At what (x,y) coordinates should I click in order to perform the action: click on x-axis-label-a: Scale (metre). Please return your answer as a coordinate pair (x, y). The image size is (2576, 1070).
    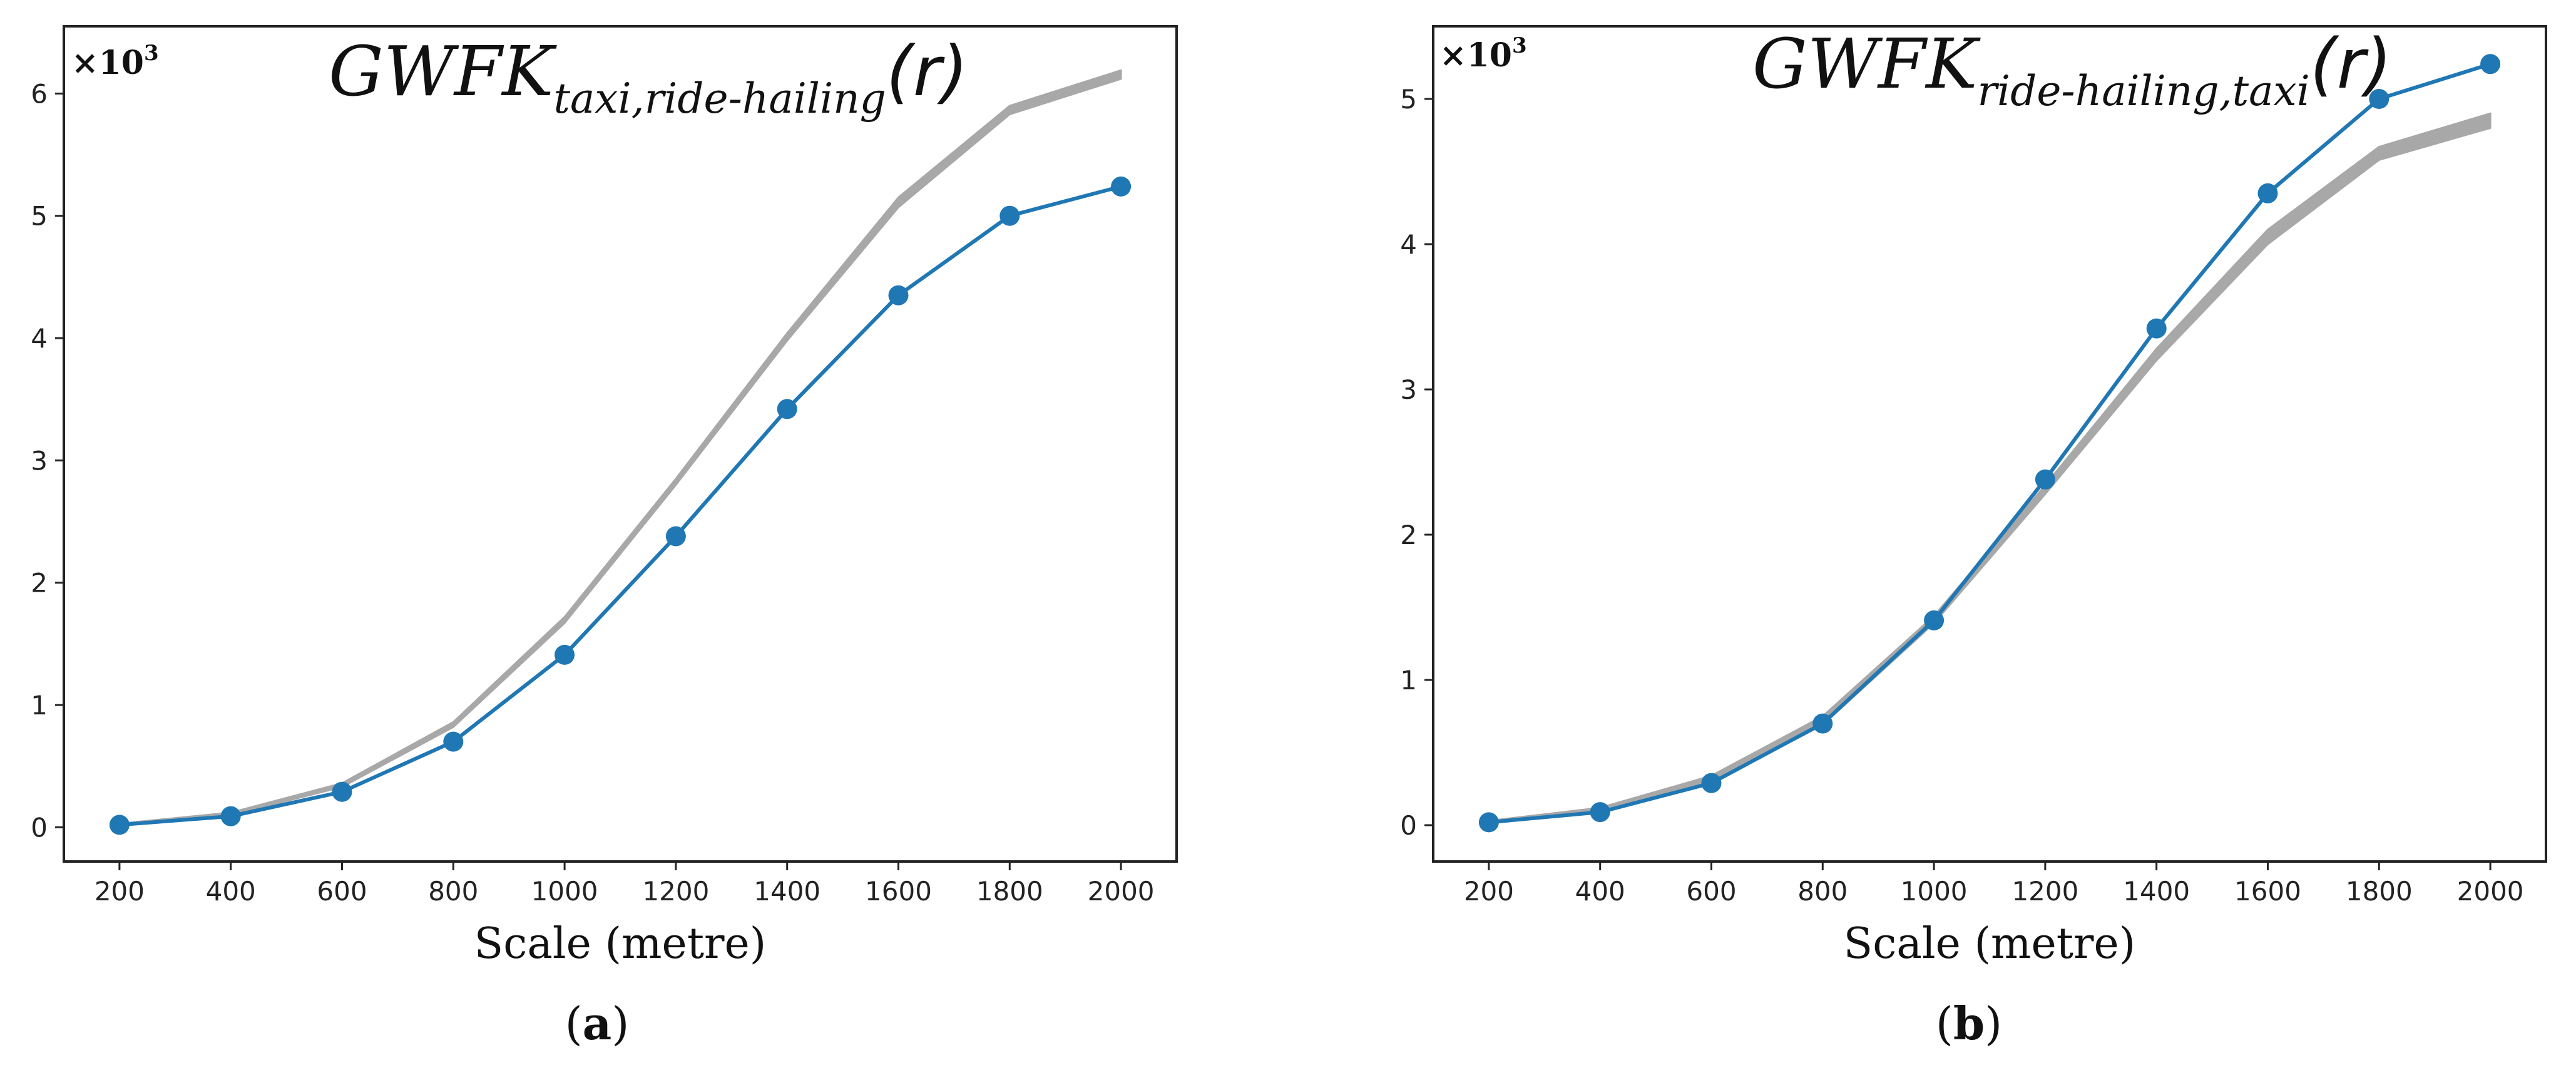
    Looking at the image, I should click on (620, 944).